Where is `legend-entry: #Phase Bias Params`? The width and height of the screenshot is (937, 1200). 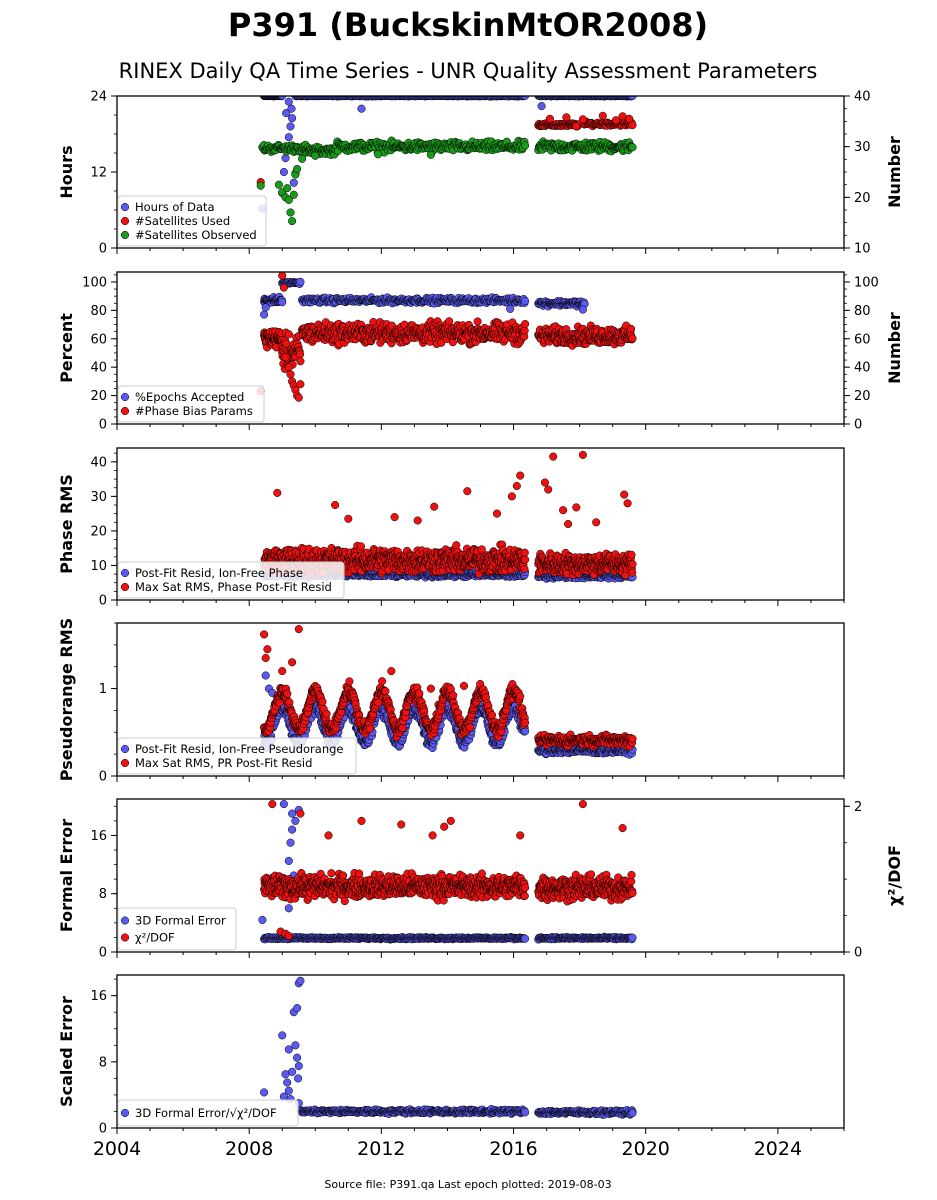 legend-entry: #Phase Bias Params is located at coordinates (194, 411).